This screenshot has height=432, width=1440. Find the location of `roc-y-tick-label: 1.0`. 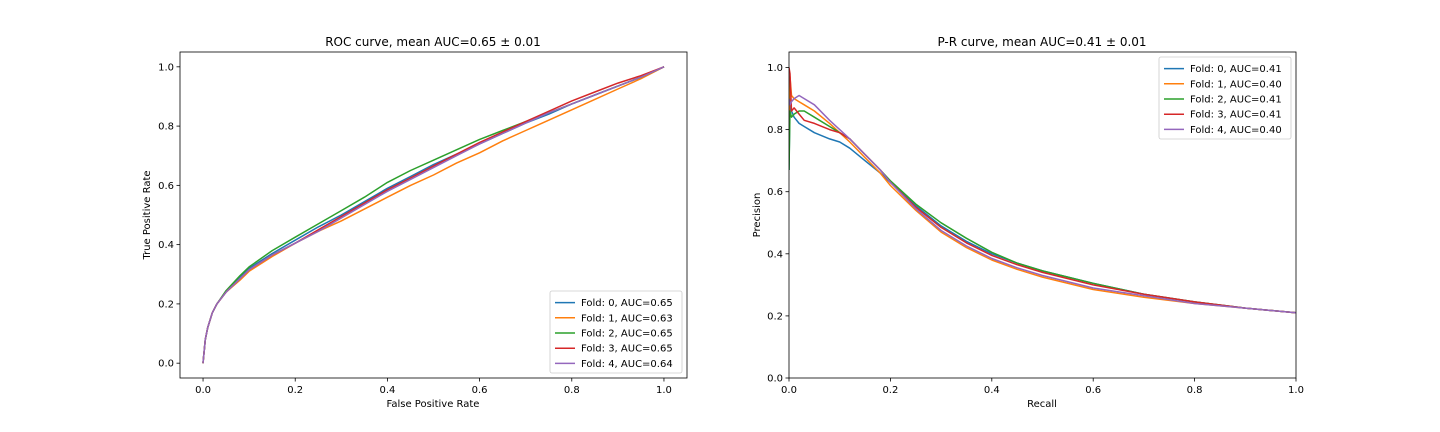

roc-y-tick-label: 1.0 is located at coordinates (166, 67).